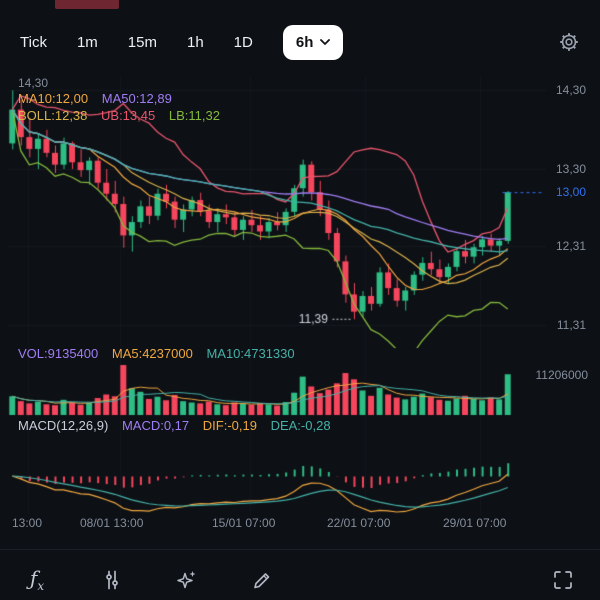  What do you see at coordinates (53, 98) in the screenshot?
I see `ma10-label: MA10:12,00` at bounding box center [53, 98].